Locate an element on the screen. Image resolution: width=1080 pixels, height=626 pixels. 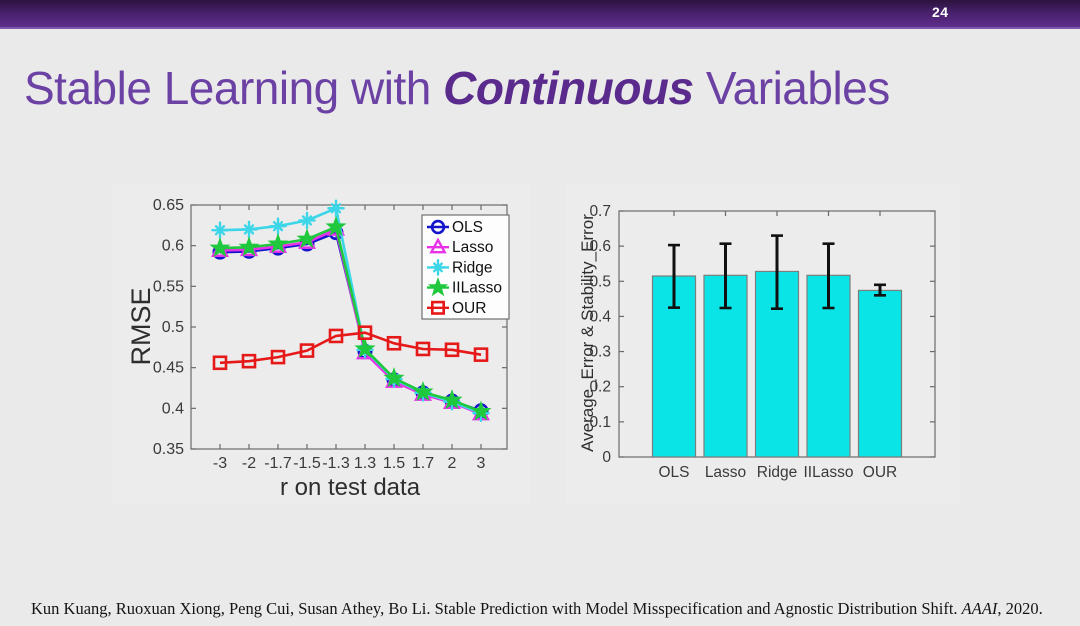
bar-our is located at coordinates (880, 373).